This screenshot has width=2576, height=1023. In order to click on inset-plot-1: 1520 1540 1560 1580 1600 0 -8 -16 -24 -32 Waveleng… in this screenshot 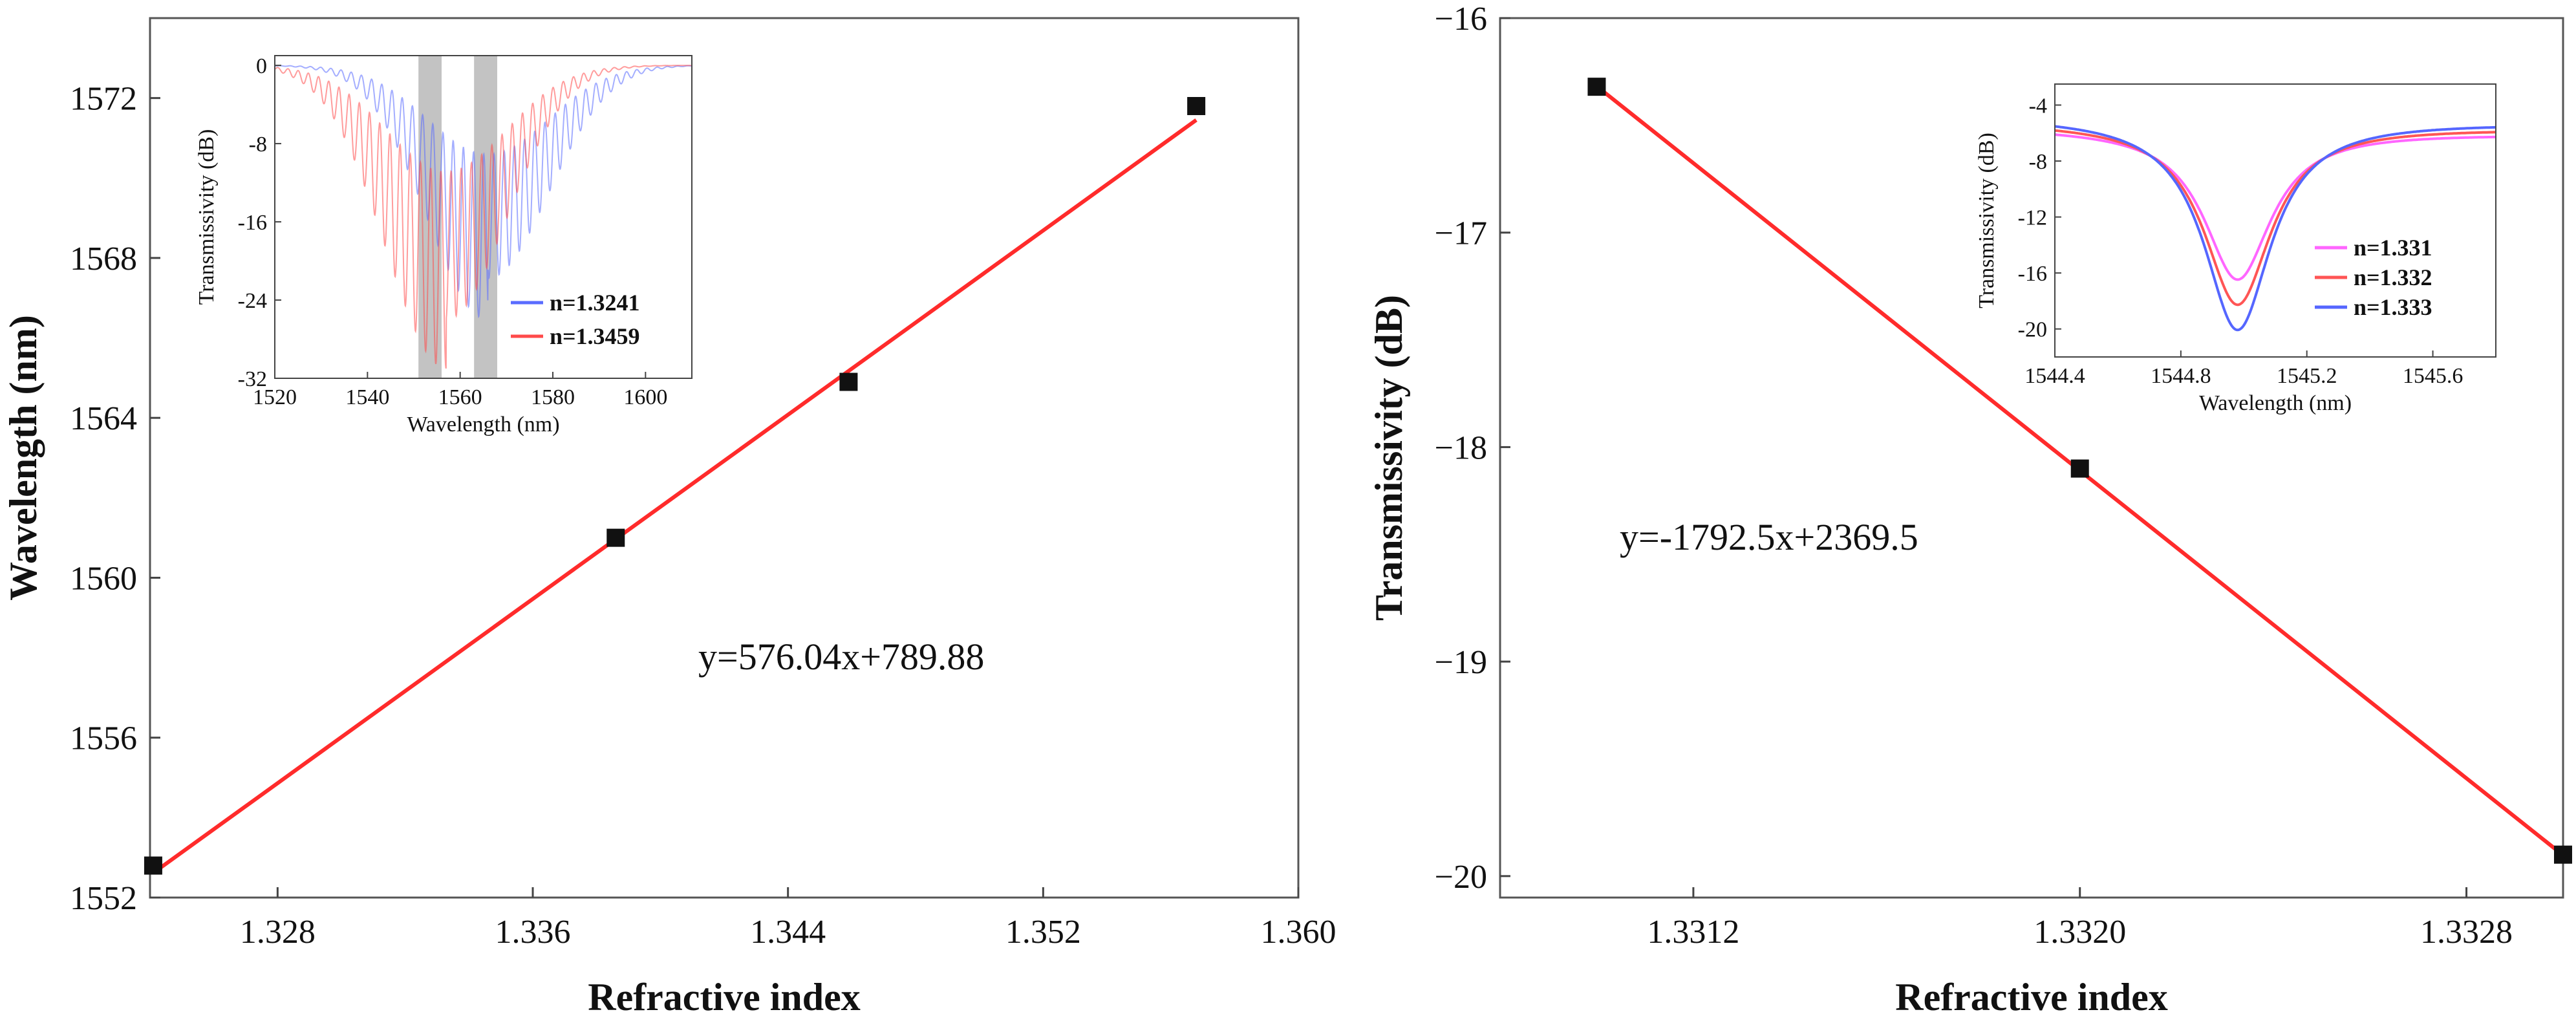, I will do `click(443, 245)`.